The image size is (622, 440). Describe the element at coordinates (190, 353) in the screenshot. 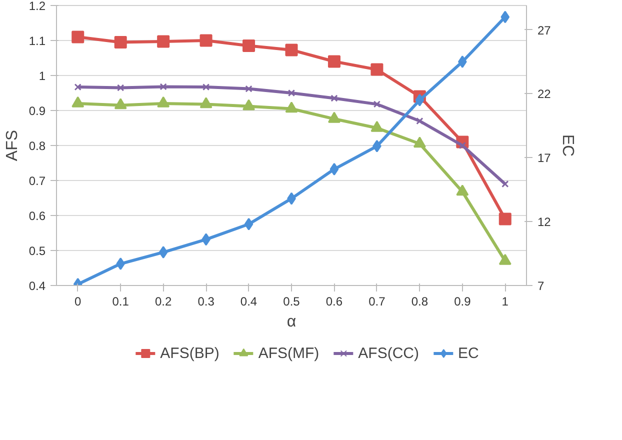

I see `legend-label: AFS(BP)` at that location.